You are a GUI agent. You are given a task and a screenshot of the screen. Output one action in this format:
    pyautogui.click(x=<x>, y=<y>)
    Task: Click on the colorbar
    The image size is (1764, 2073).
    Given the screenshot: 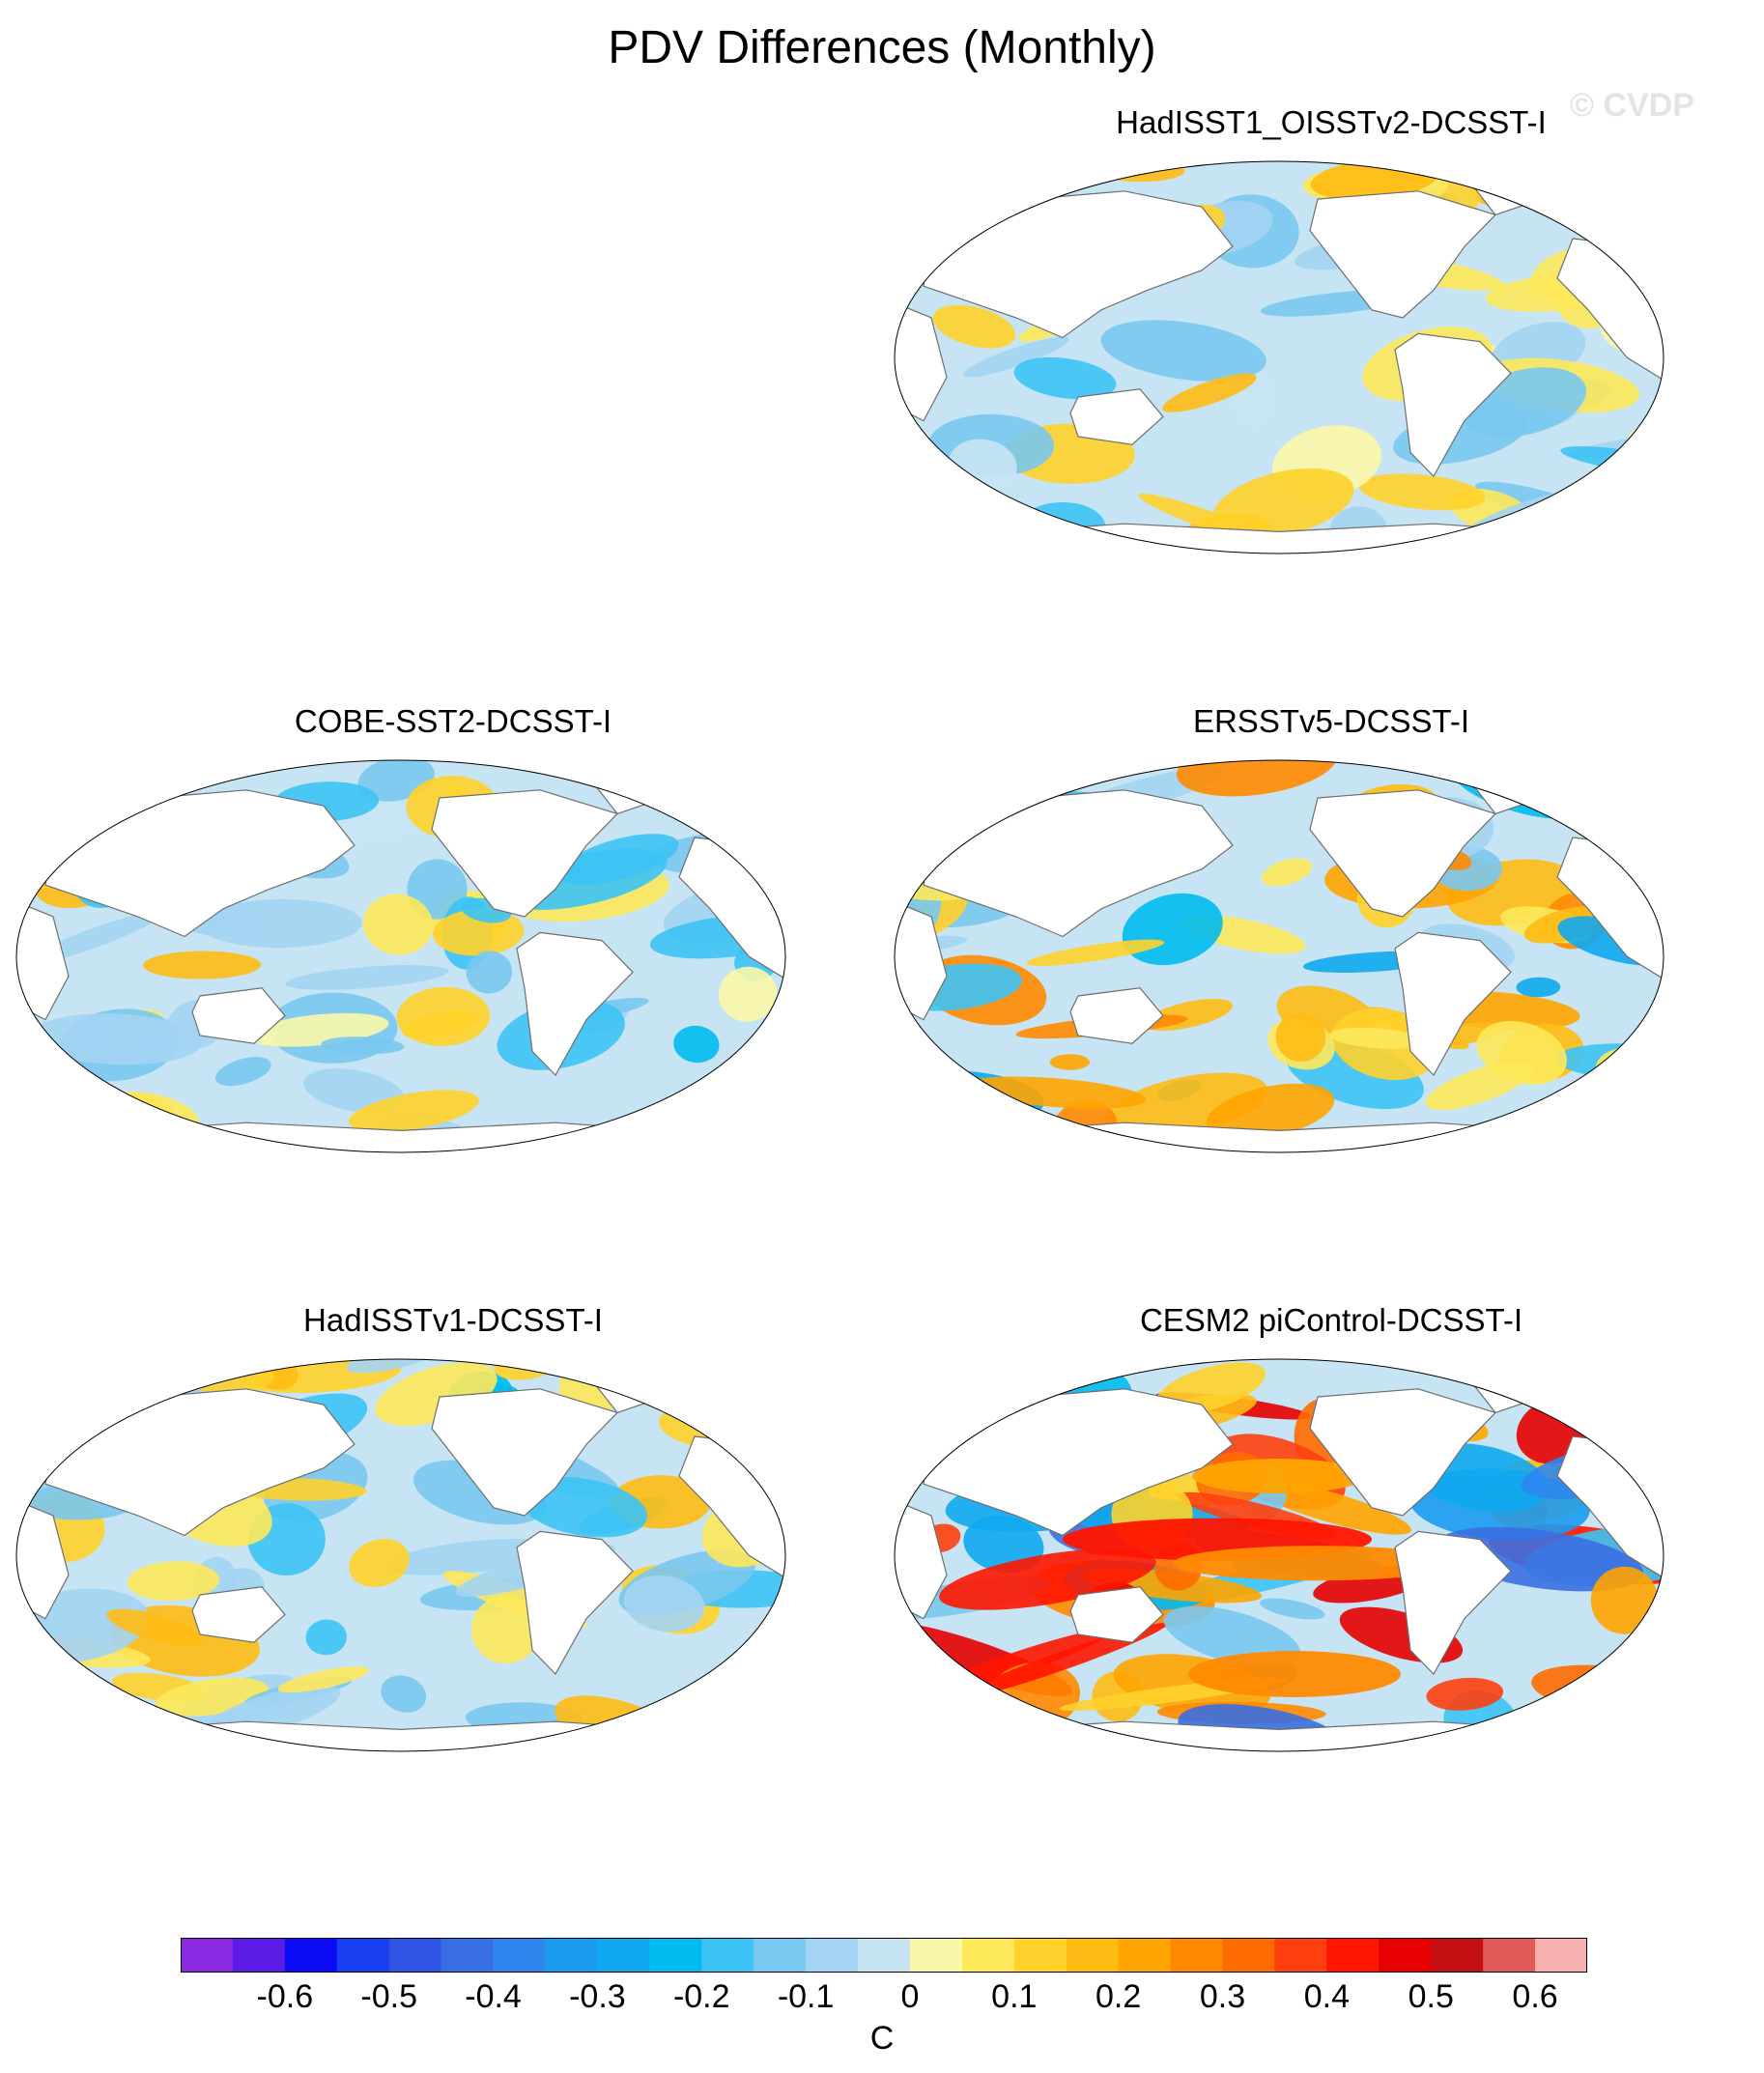 What is the action you would take?
    pyautogui.click(x=884, y=1955)
    